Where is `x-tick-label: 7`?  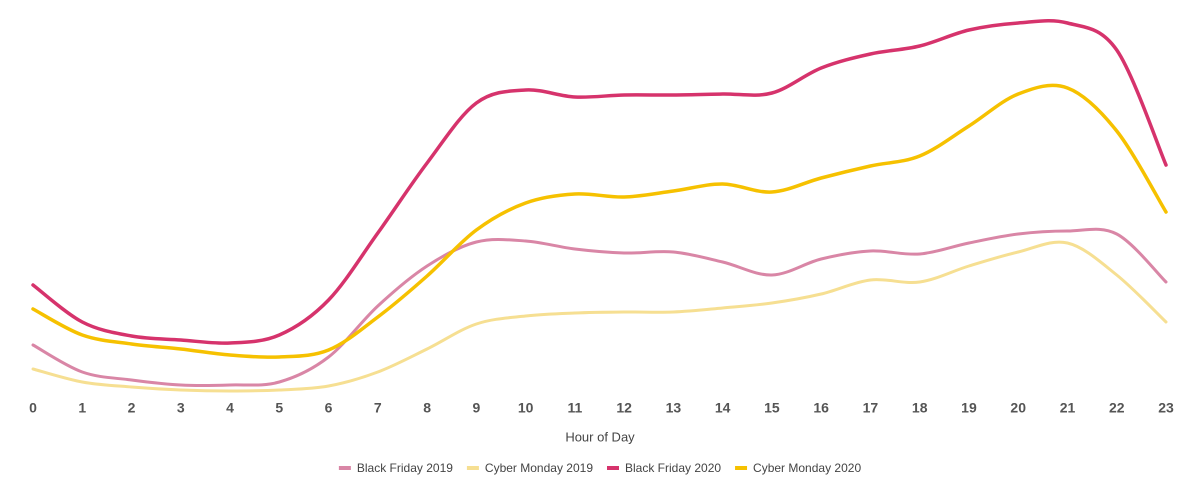 x-tick-label: 7 is located at coordinates (378, 408).